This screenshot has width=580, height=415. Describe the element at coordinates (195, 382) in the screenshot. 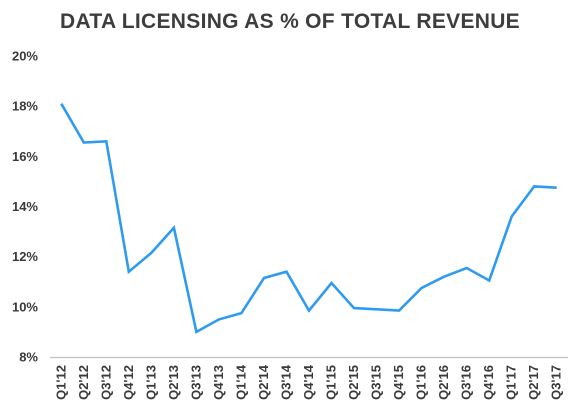

I see `x-tick-label: Q3'13` at that location.